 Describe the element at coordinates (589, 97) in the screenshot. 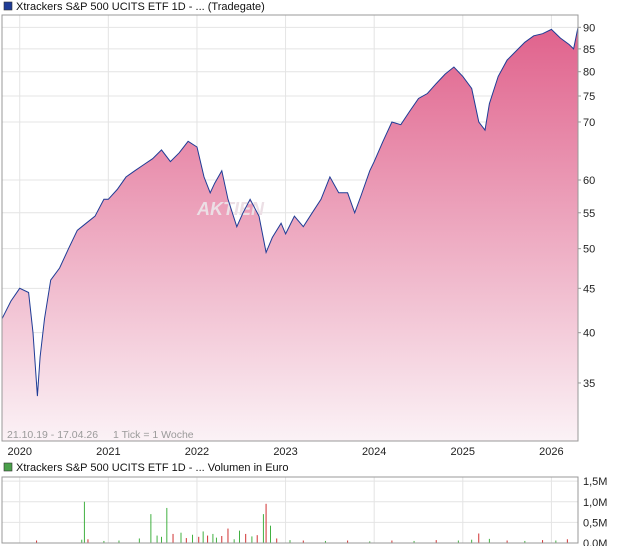

I see `price-y-tick-label: 75` at that location.